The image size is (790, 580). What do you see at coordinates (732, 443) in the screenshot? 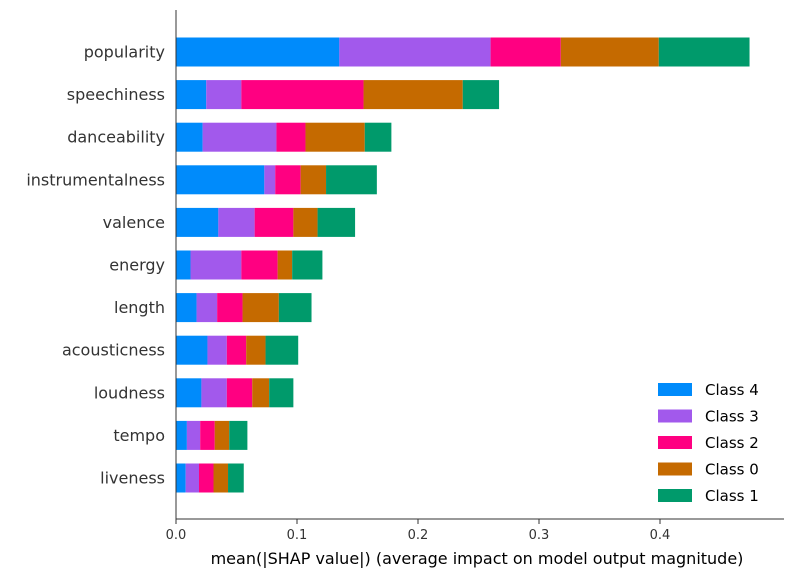
I see `legend-label-class-2: Class 2` at bounding box center [732, 443].